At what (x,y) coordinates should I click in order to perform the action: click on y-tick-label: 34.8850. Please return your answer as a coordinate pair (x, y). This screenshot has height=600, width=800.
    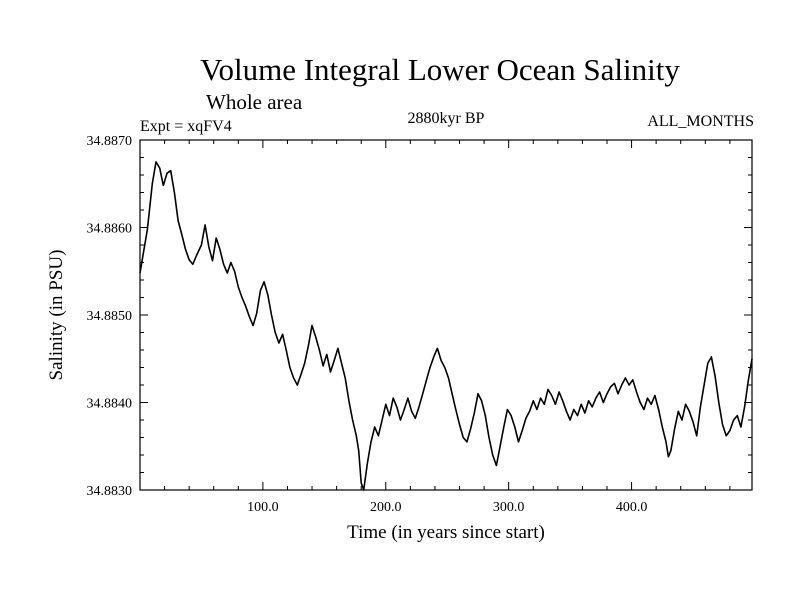
    Looking at the image, I should click on (110, 316).